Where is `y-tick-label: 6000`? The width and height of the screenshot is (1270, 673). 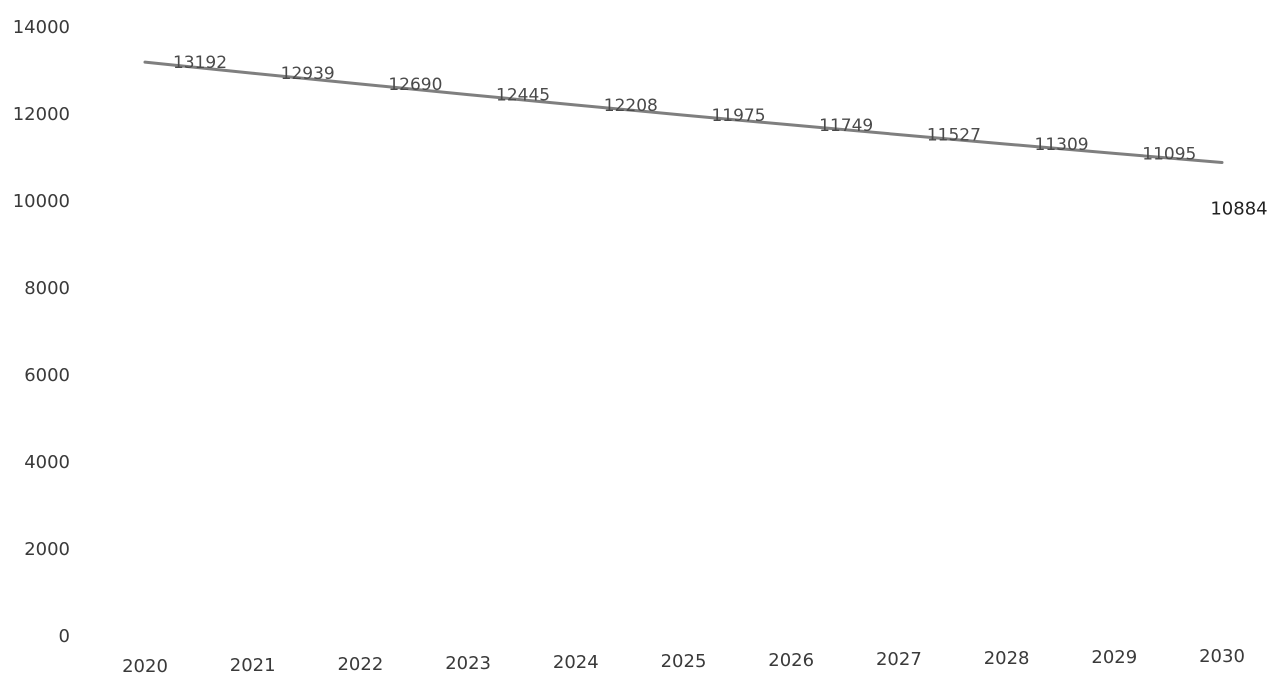 y-tick-label: 6000 is located at coordinates (47, 375).